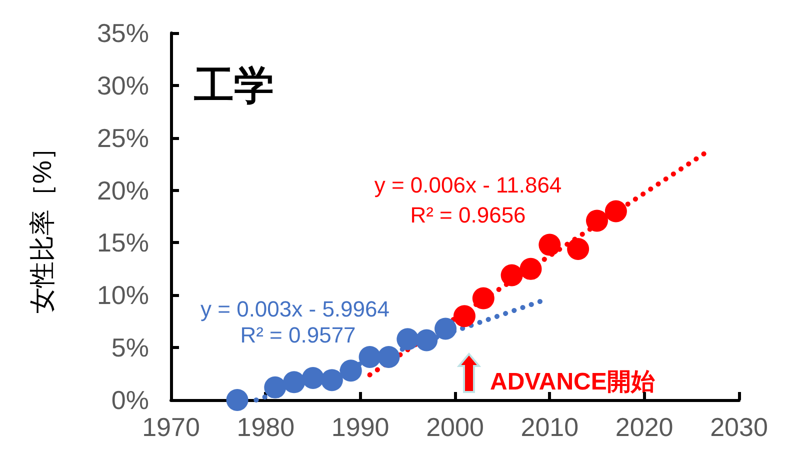  I want to click on x-tick-label: 2020, so click(644, 427).